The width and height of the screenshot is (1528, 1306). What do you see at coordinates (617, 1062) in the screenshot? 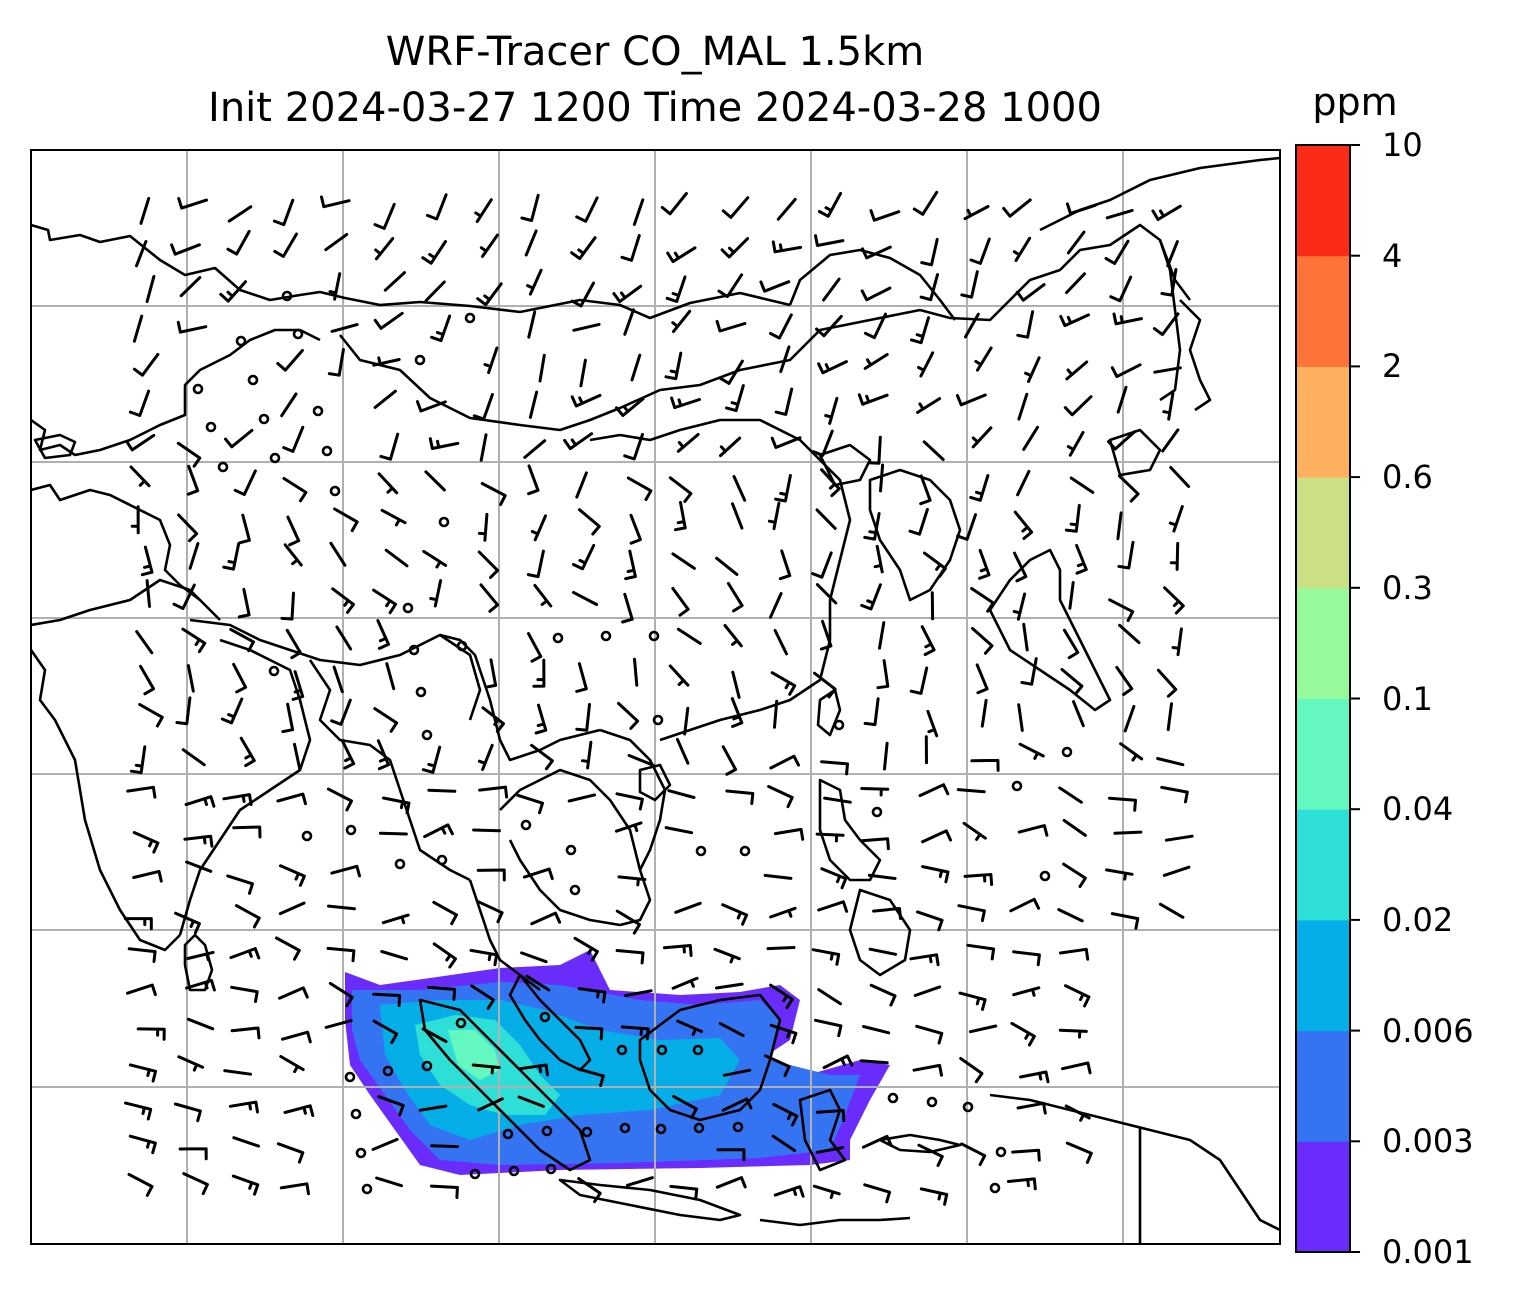
I see `tracer-plume` at bounding box center [617, 1062].